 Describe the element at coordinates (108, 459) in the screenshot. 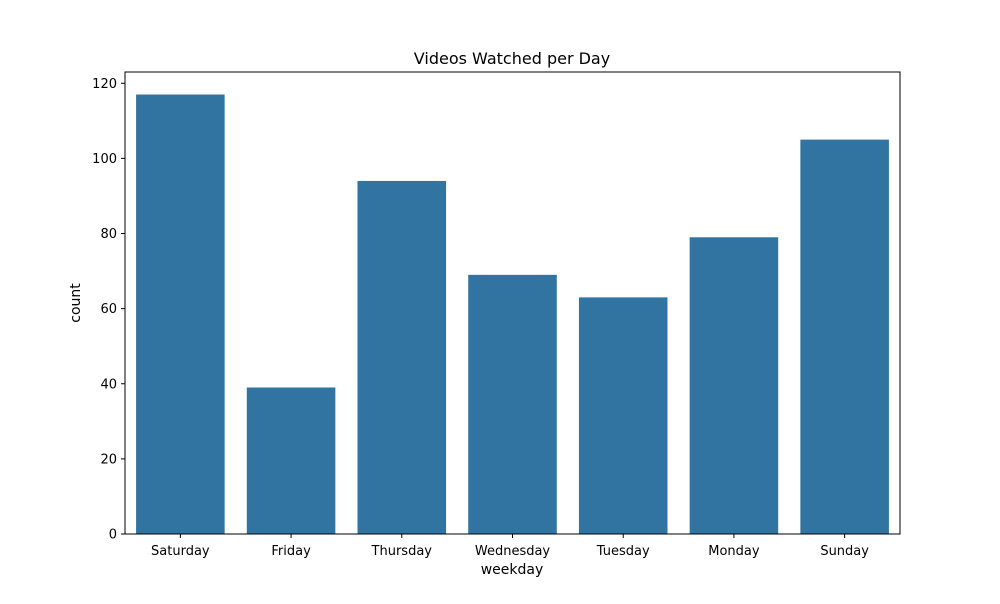

I see `y-tick-label: 20` at that location.